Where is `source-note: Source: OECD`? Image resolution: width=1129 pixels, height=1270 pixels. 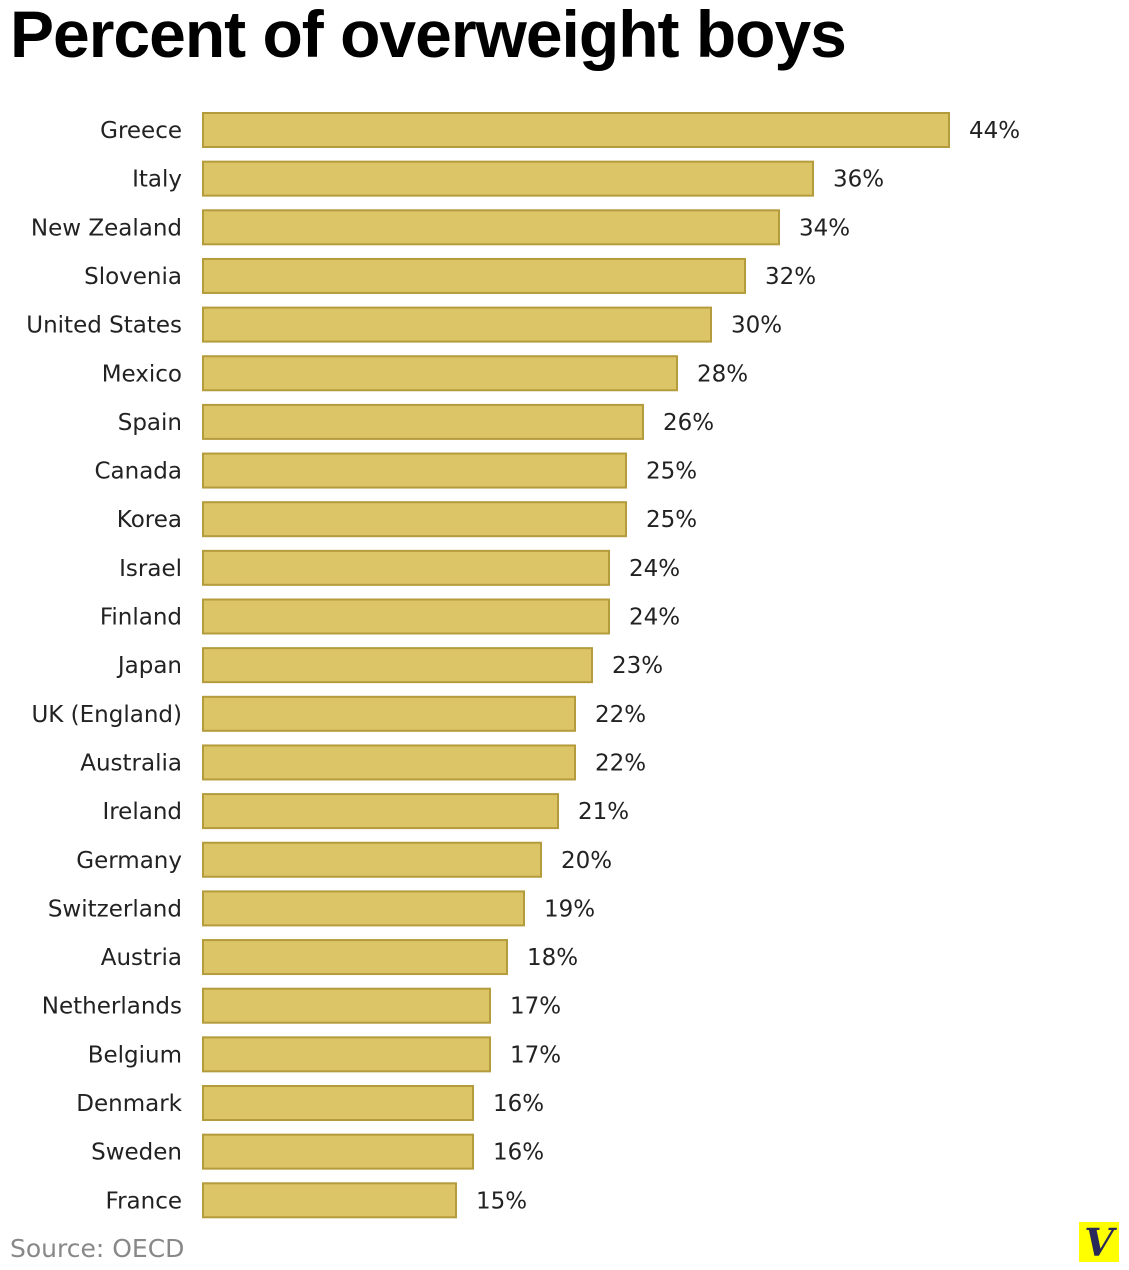
source-note: Source: OECD is located at coordinates (97, 1248).